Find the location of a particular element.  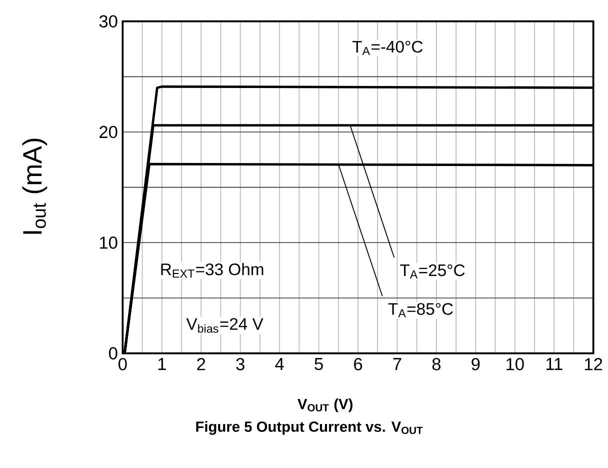

x-tick-label: 2 is located at coordinates (201, 364).